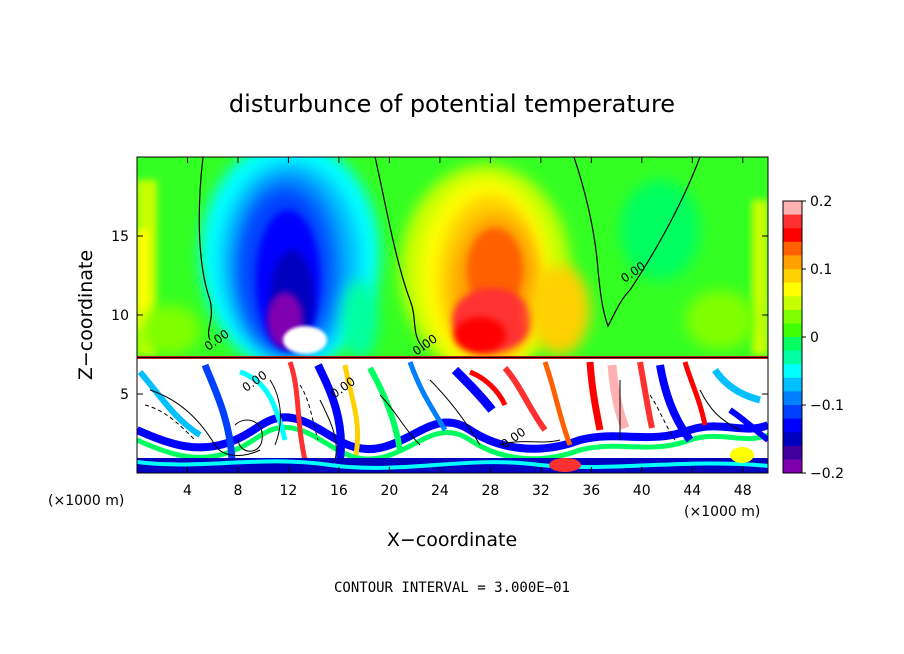 The height and width of the screenshot is (654, 904). I want to click on x-tick-label: 44, so click(692, 491).